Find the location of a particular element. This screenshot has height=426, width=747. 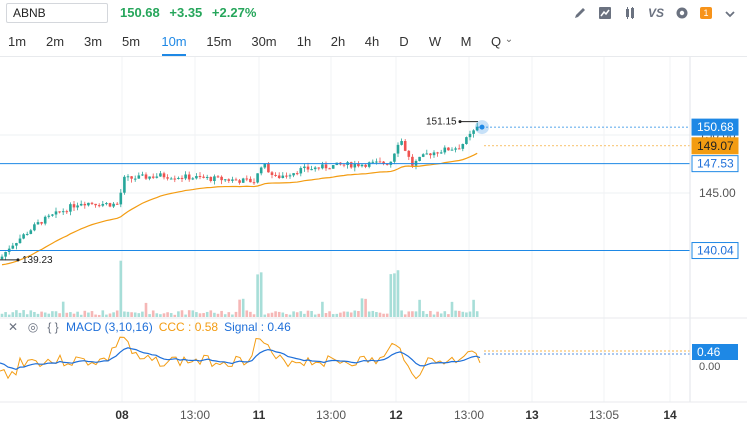

x-axis-label: 13:05 is located at coordinates (604, 415).